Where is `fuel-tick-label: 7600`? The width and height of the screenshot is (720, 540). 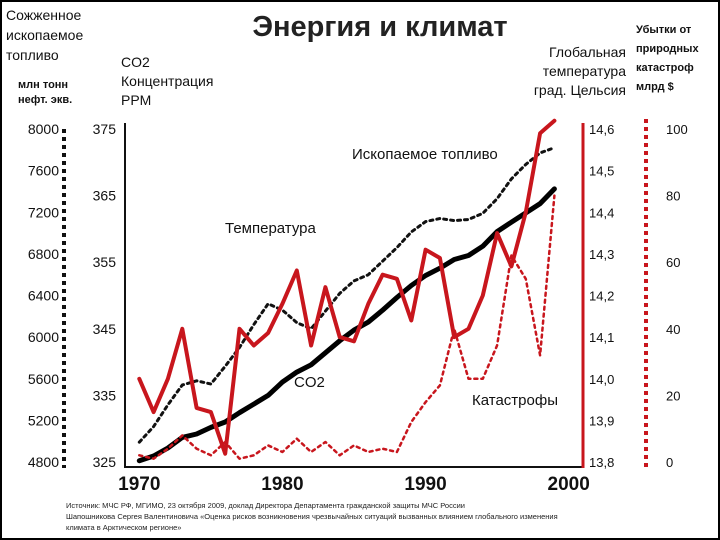 fuel-tick-label: 7600 is located at coordinates (43, 171).